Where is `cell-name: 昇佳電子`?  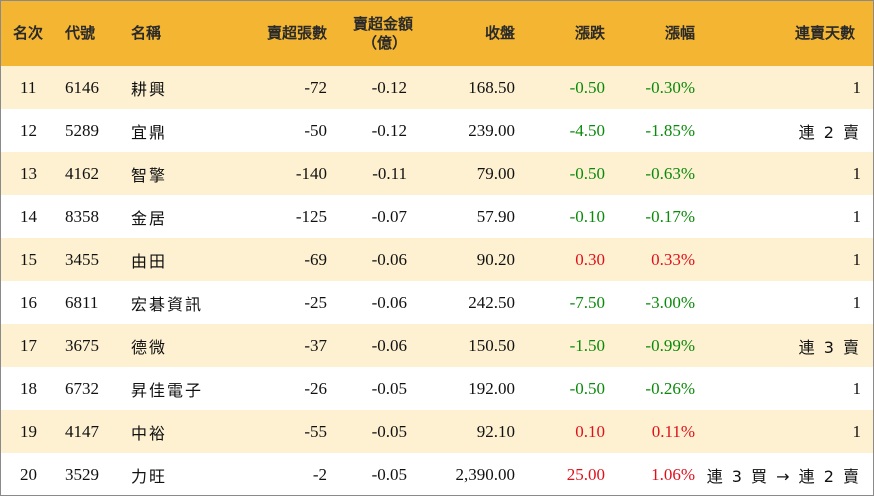
cell-name: 昇佳電子 is located at coordinates (167, 390).